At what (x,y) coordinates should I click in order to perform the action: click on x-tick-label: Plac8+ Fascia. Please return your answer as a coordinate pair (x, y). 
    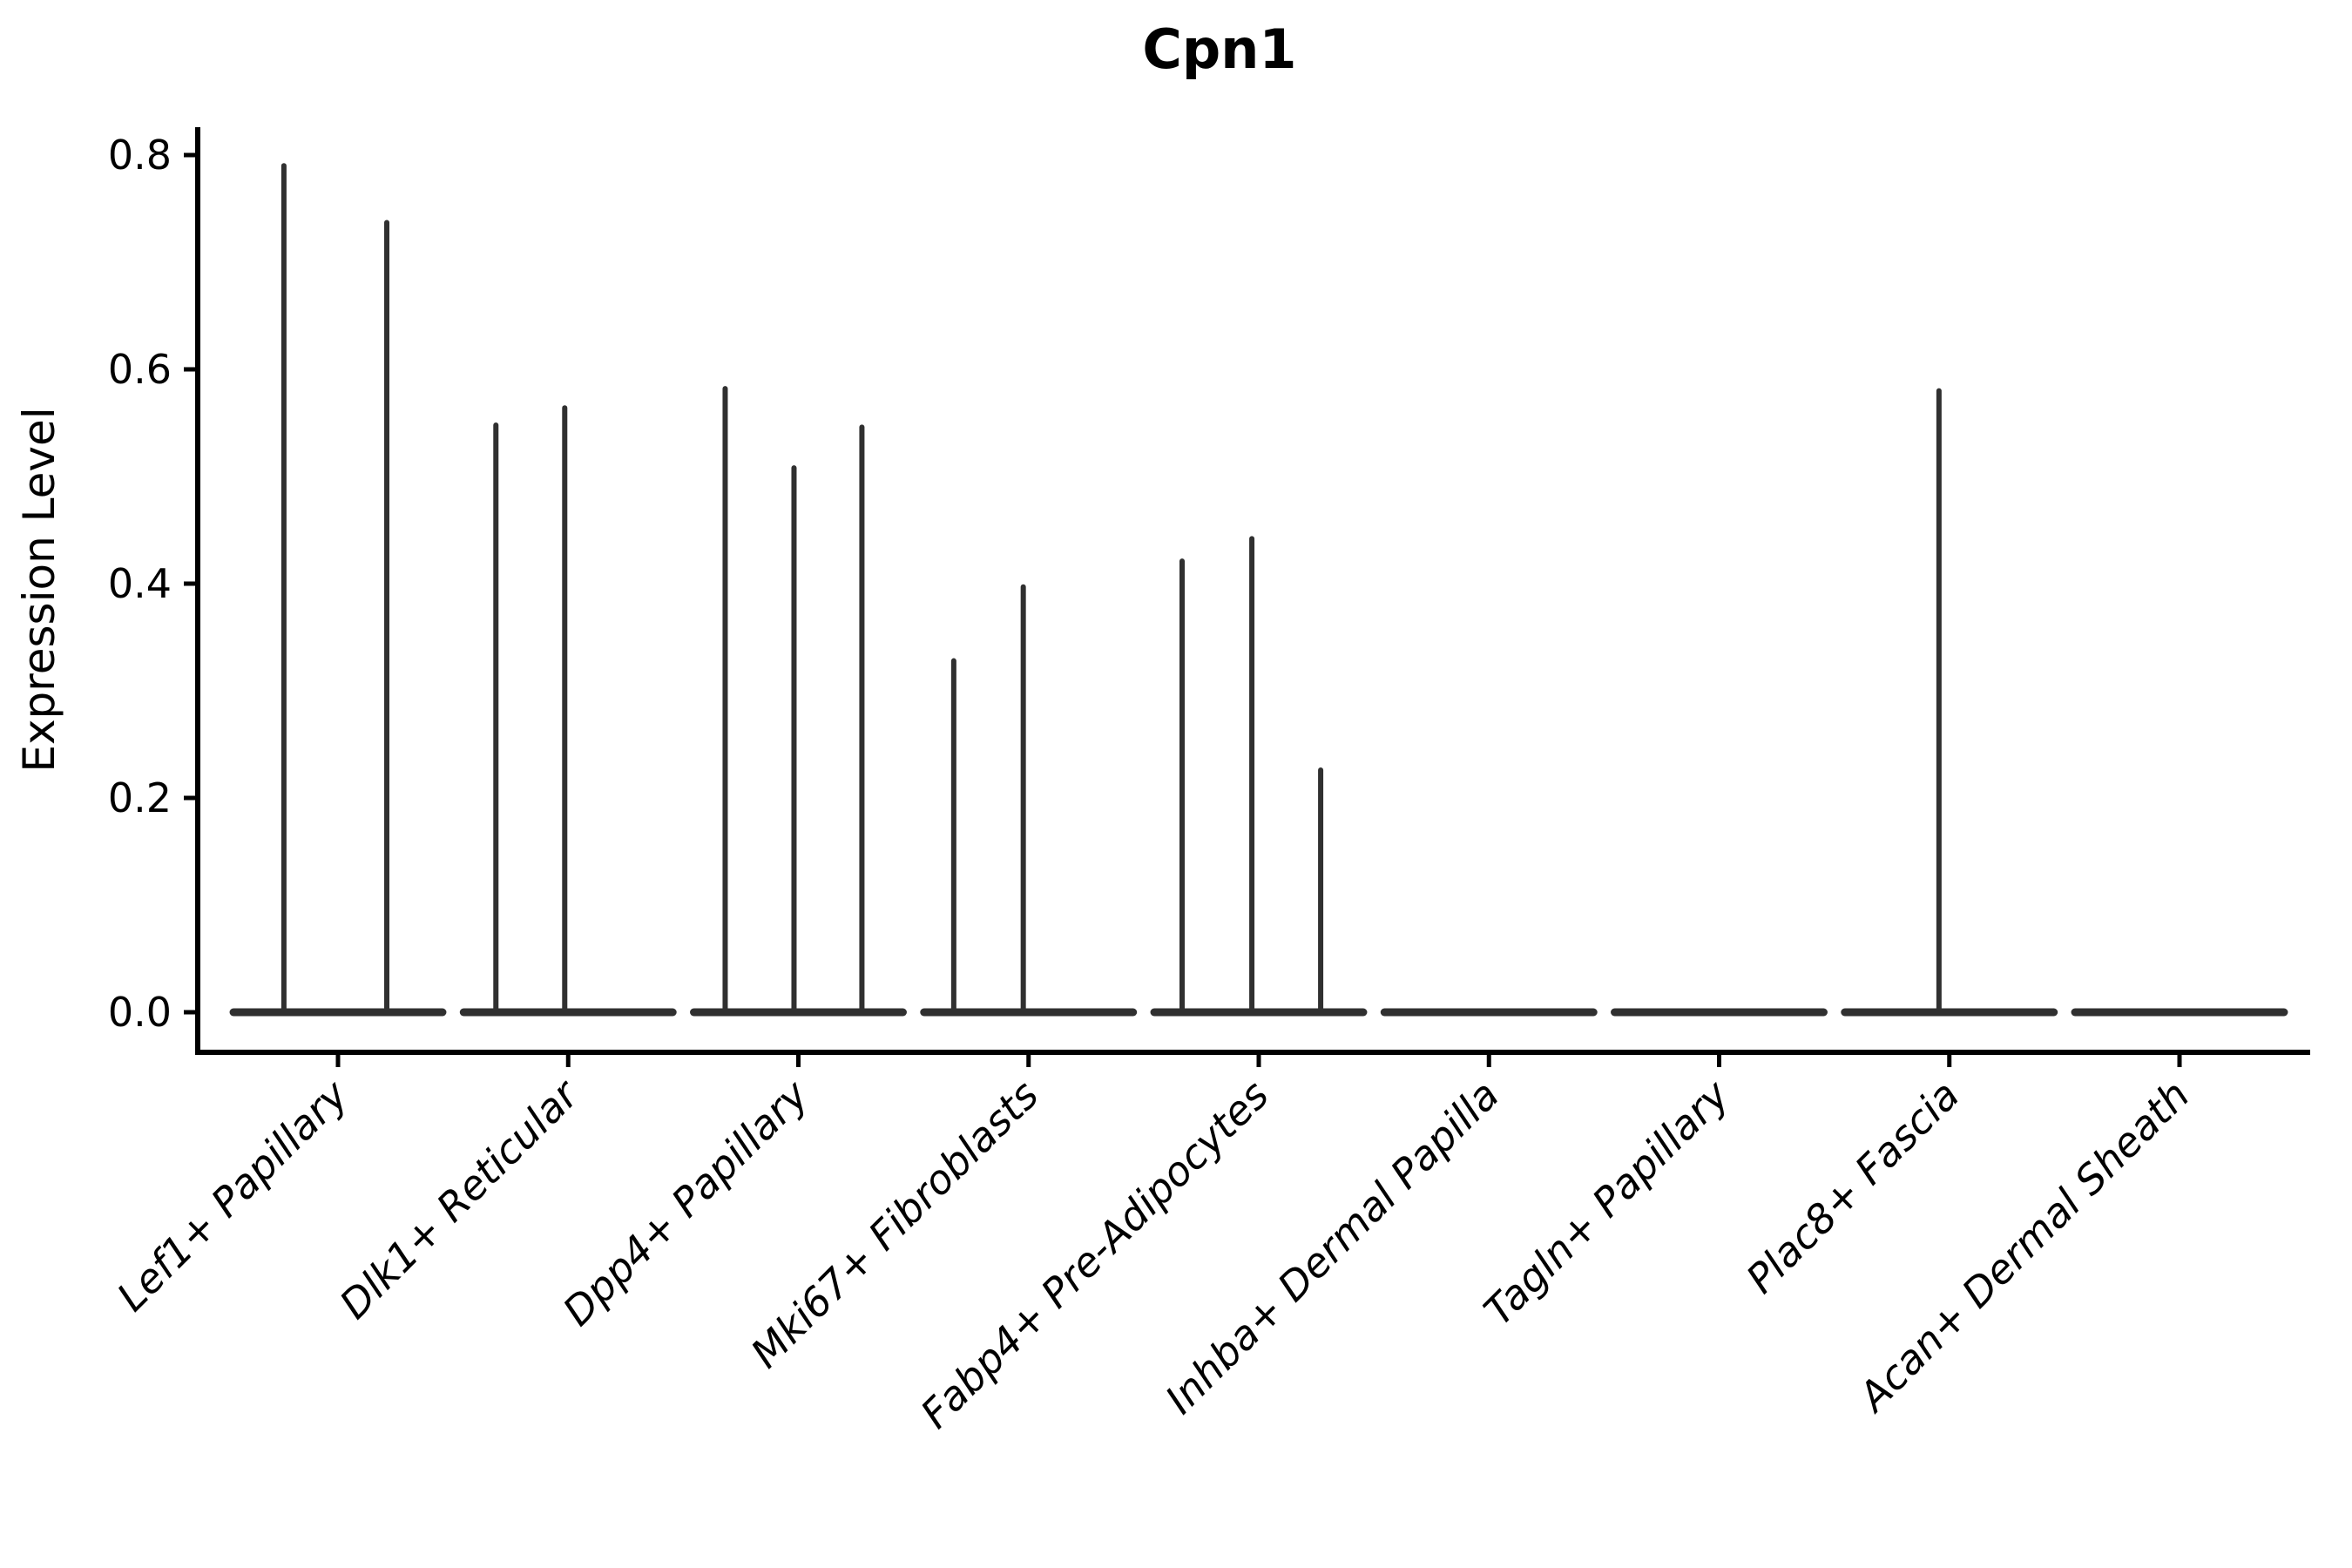
    Looking at the image, I should click on (1852, 1186).